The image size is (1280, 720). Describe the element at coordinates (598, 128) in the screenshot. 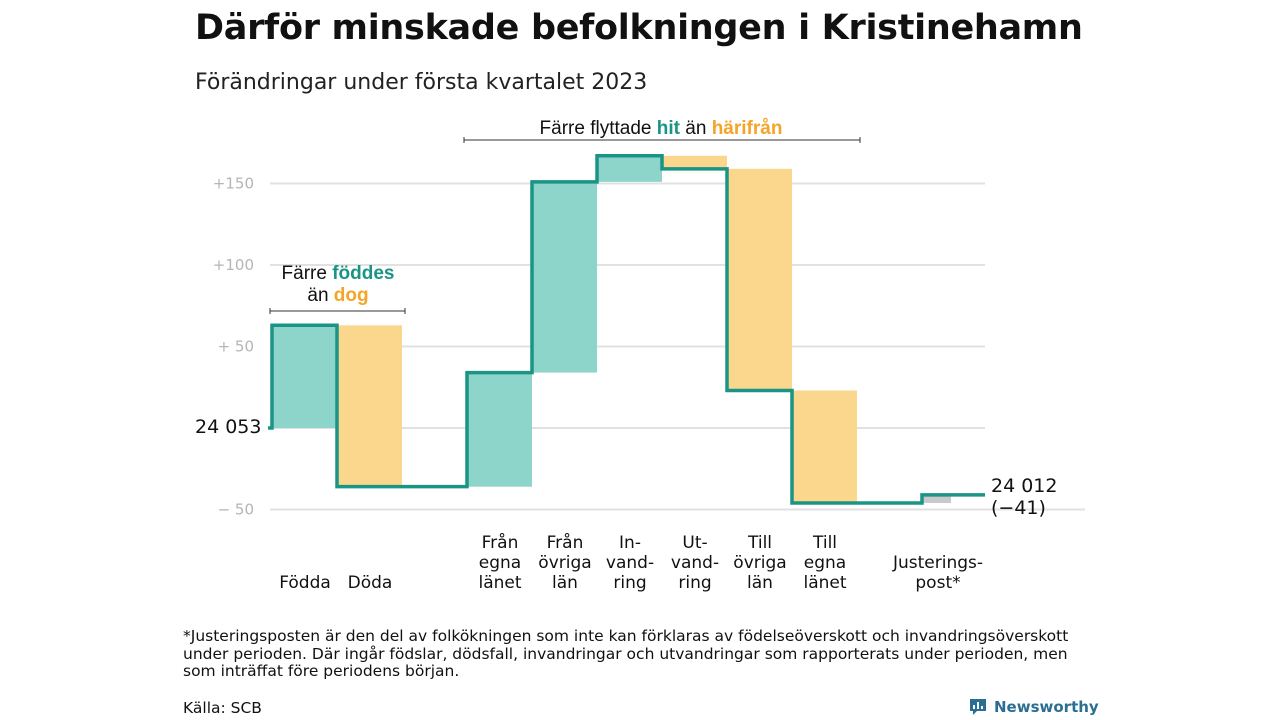

I see `migration-annotation-prefix: Färre flyttade` at that location.